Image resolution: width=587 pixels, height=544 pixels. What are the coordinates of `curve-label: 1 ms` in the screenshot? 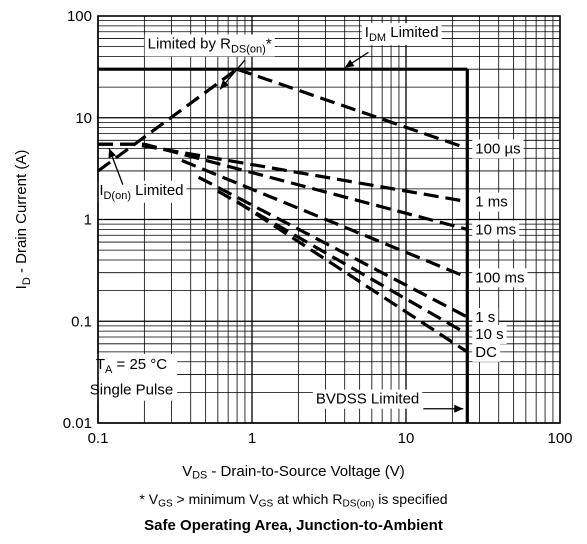 It's located at (491, 202).